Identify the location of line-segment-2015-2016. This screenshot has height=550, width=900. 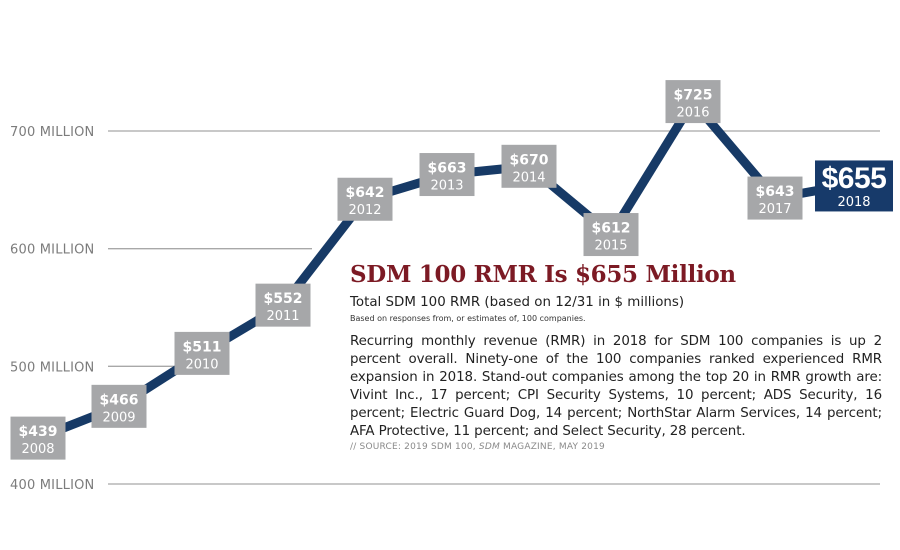
(652, 168).